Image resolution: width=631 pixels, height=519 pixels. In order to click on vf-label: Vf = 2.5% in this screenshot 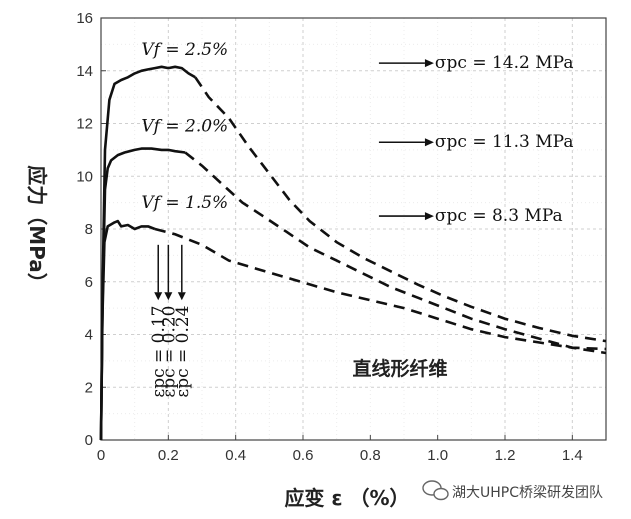, I will do `click(184, 50)`.